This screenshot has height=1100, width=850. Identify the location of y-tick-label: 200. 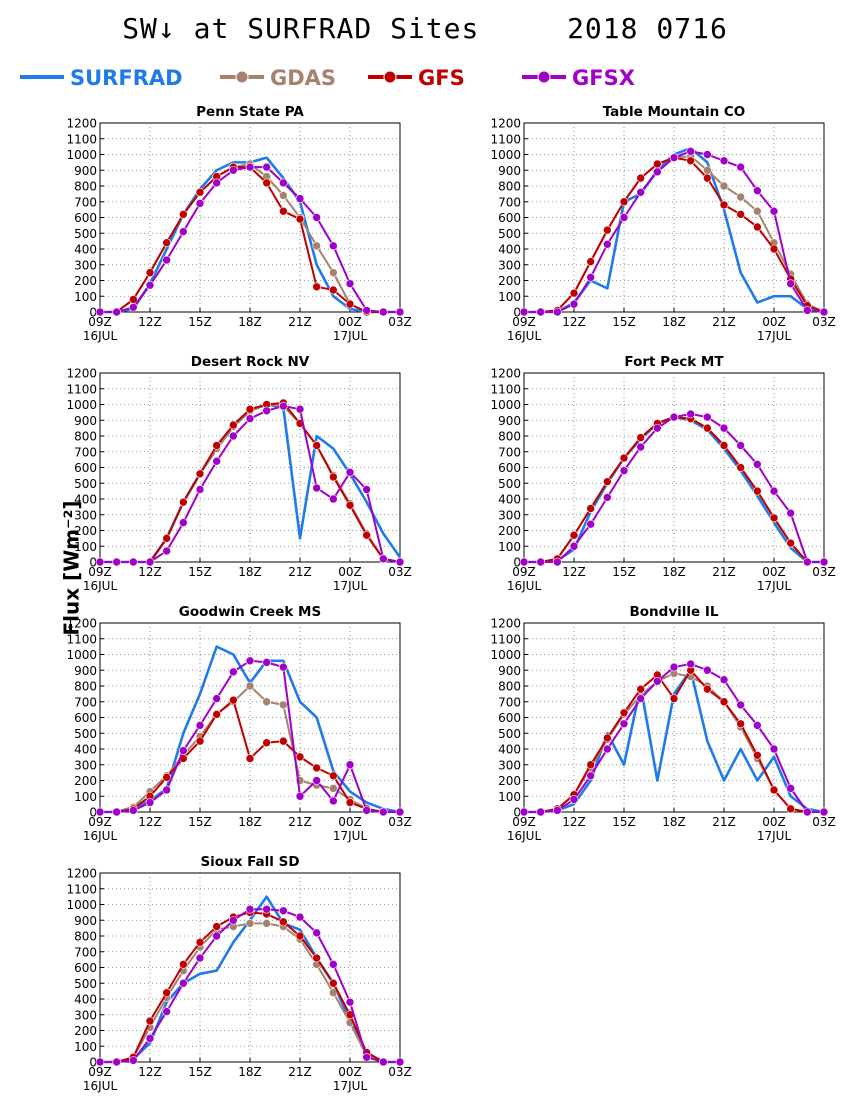
(509, 281).